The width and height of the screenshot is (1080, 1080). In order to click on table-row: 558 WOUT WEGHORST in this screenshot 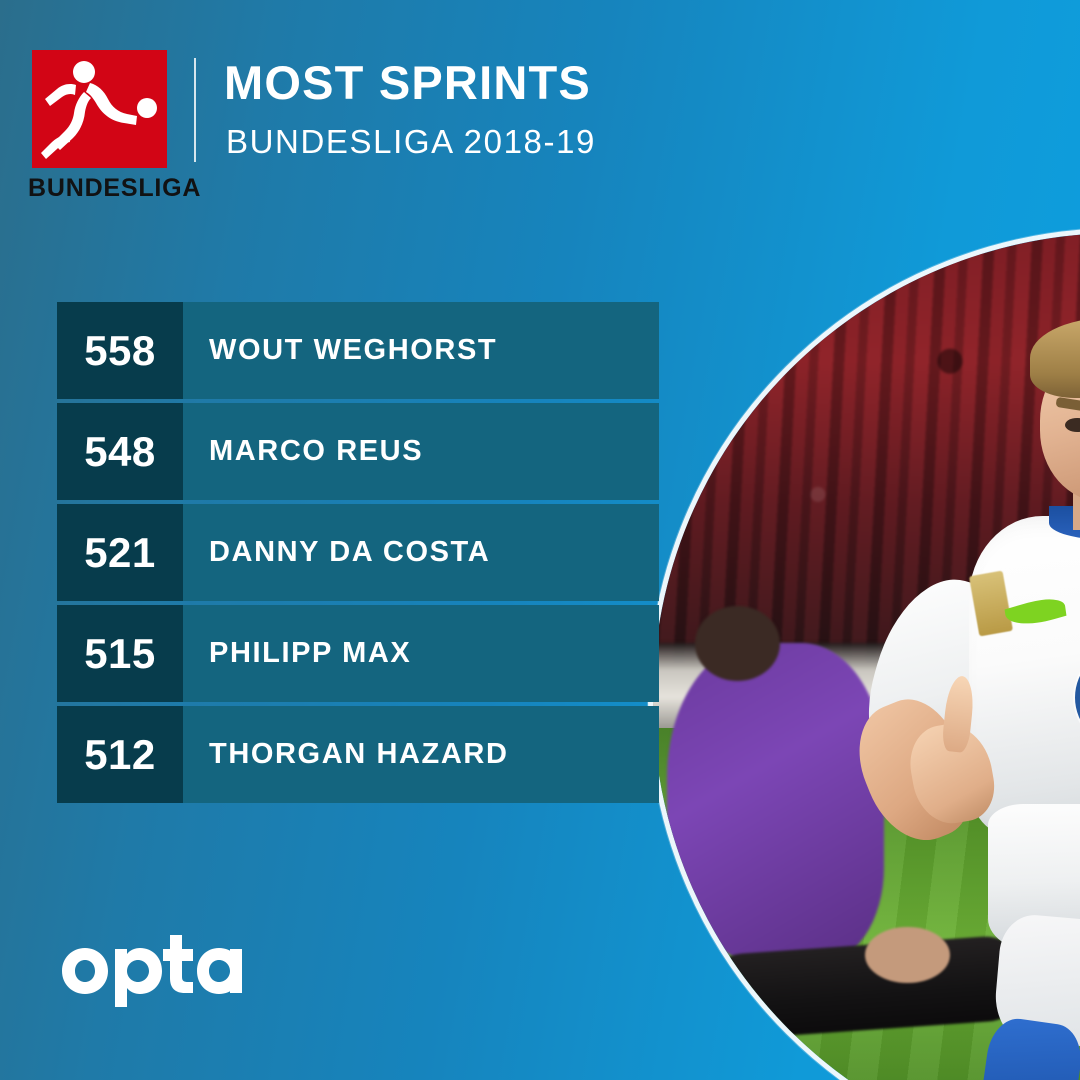, I will do `click(358, 350)`.